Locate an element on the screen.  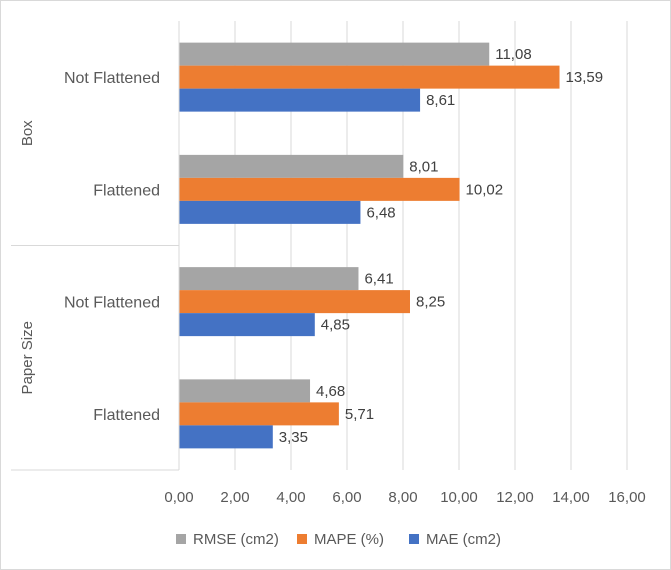
x-tick-label: 6,00 is located at coordinates (346, 497).